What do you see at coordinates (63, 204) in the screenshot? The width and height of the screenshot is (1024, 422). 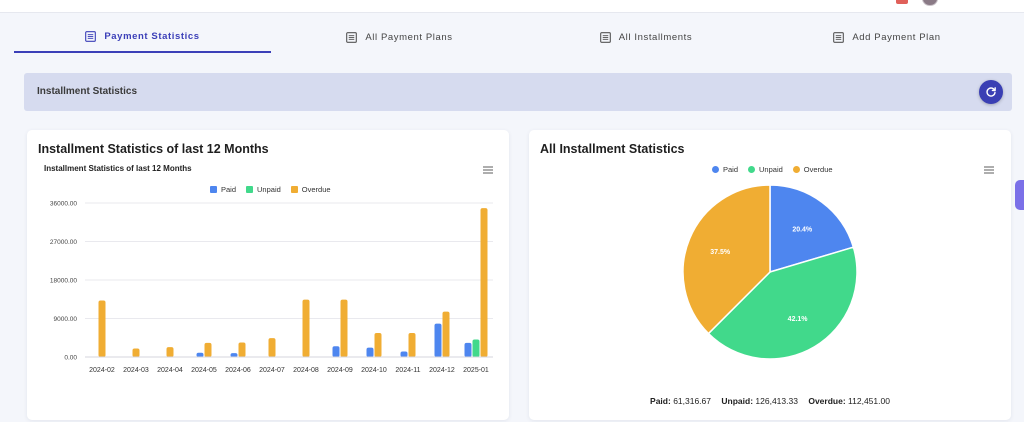 I see `y-tick-label: 36000.00` at bounding box center [63, 204].